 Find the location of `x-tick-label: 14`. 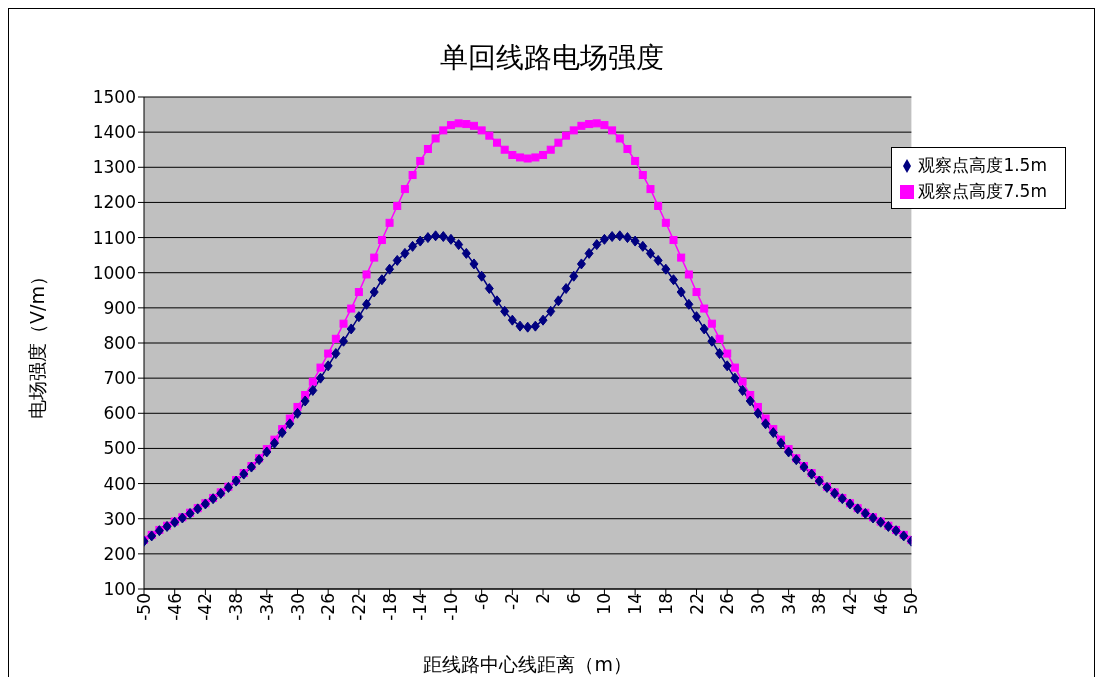

x-tick-label: 14 is located at coordinates (635, 604).